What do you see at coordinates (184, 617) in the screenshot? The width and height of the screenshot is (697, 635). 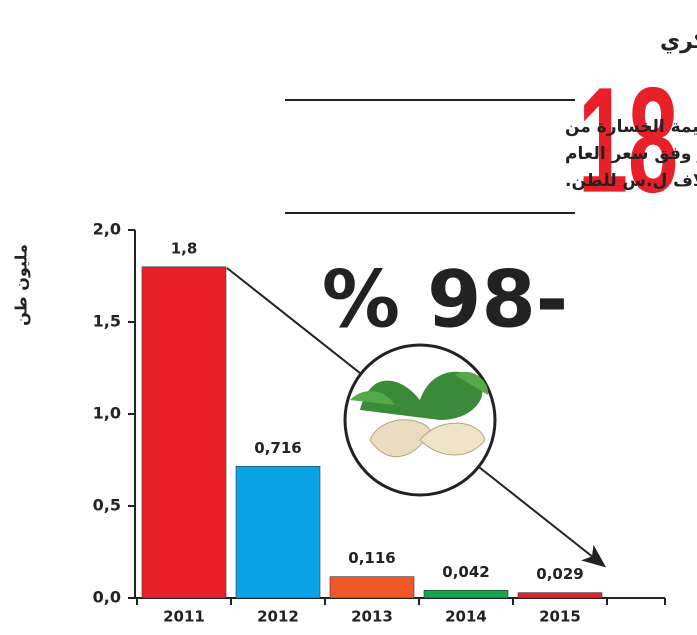 I see `x-tick-label: 2011` at bounding box center [184, 617].